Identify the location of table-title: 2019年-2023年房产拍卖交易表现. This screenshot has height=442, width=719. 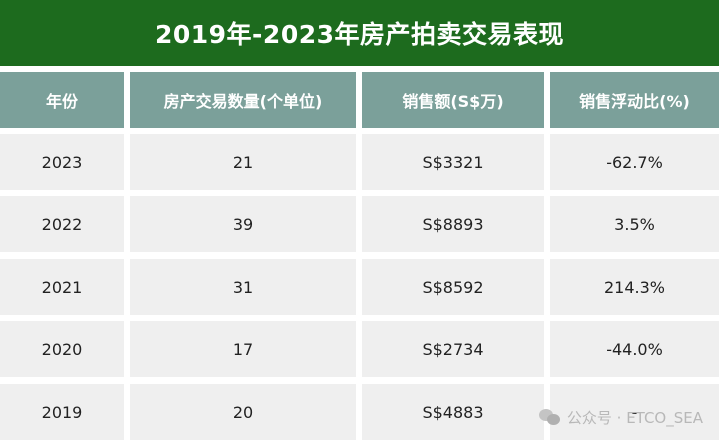
(359, 33).